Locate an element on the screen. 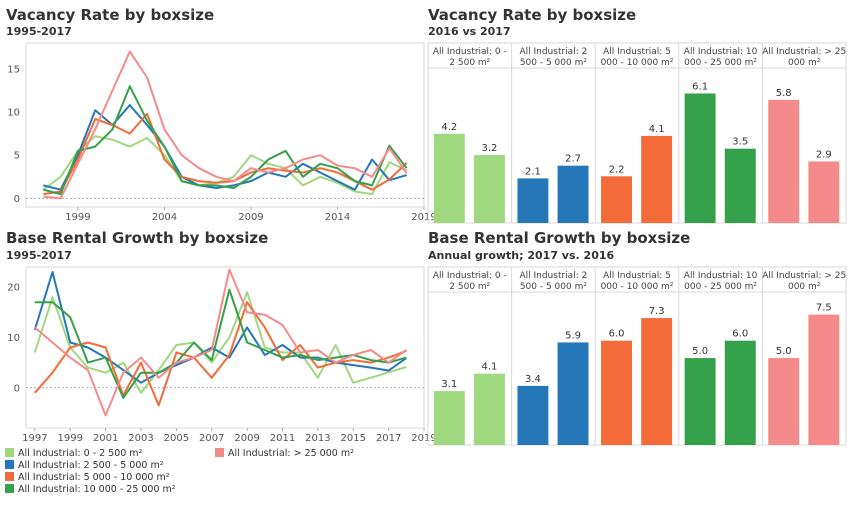 The image size is (850, 507). rental-bar-group-header: All Industrial: > 25 is located at coordinates (804, 276).